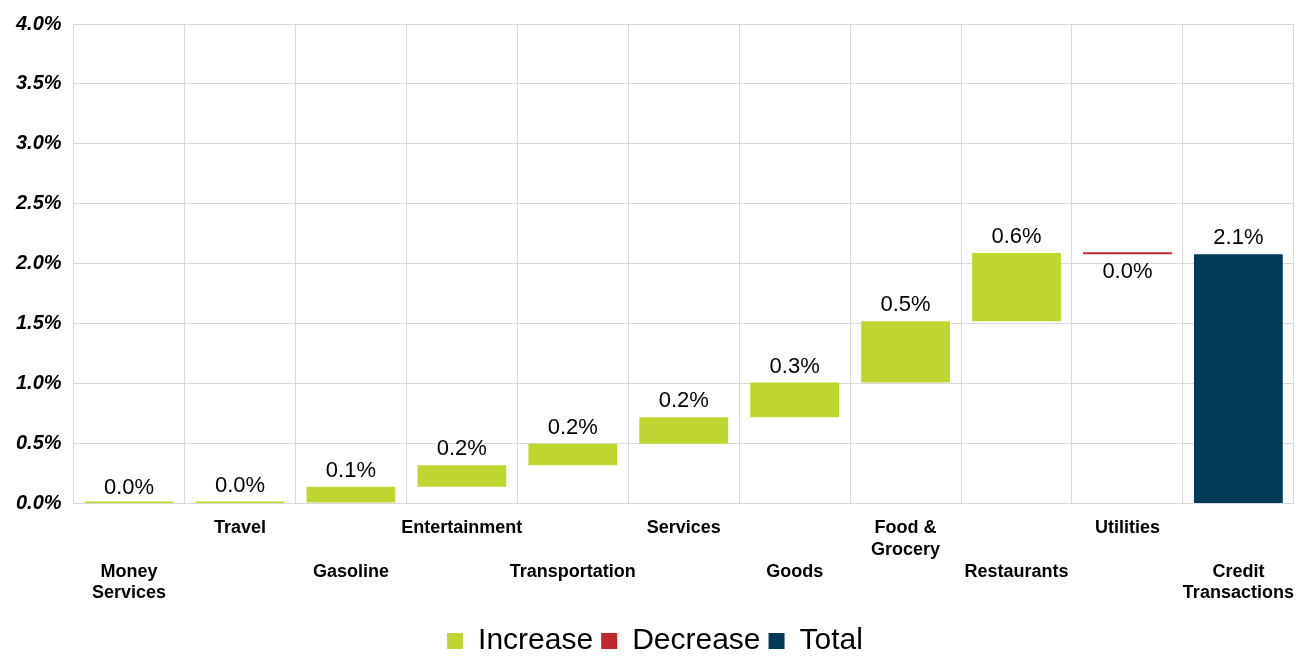 The image size is (1308, 666). What do you see at coordinates (38, 382) in the screenshot?
I see `y-tick-label: 1.0%` at bounding box center [38, 382].